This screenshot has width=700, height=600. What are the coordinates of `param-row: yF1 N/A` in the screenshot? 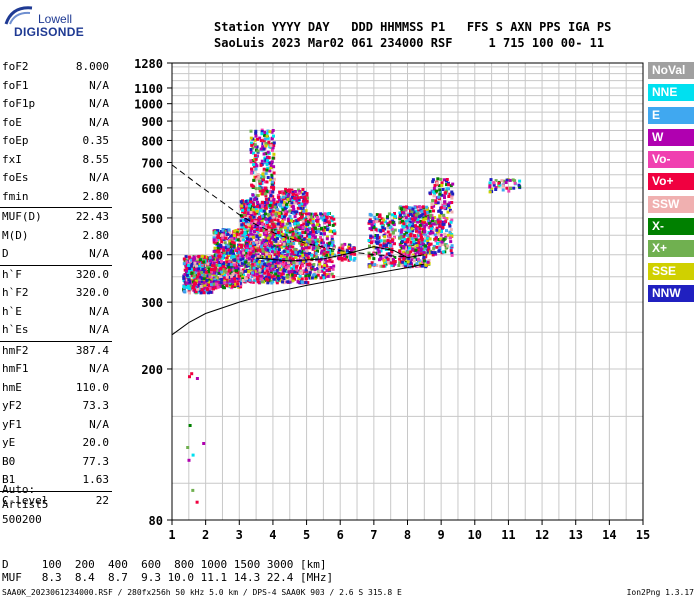 It's located at (56, 425).